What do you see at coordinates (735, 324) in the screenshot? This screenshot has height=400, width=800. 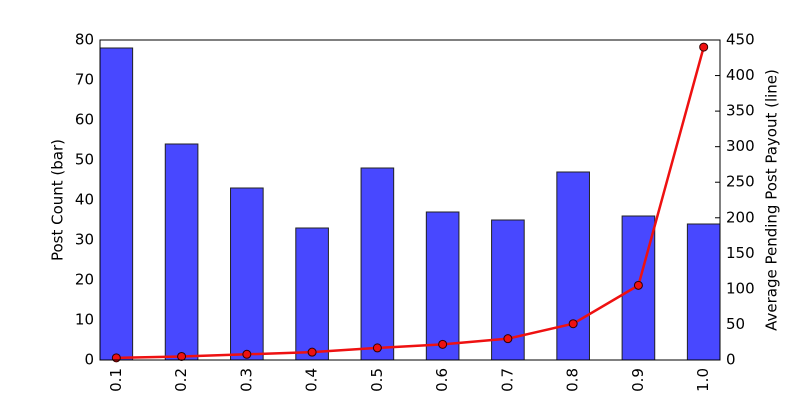 I see `y2-tick-label: 50` at bounding box center [735, 324].